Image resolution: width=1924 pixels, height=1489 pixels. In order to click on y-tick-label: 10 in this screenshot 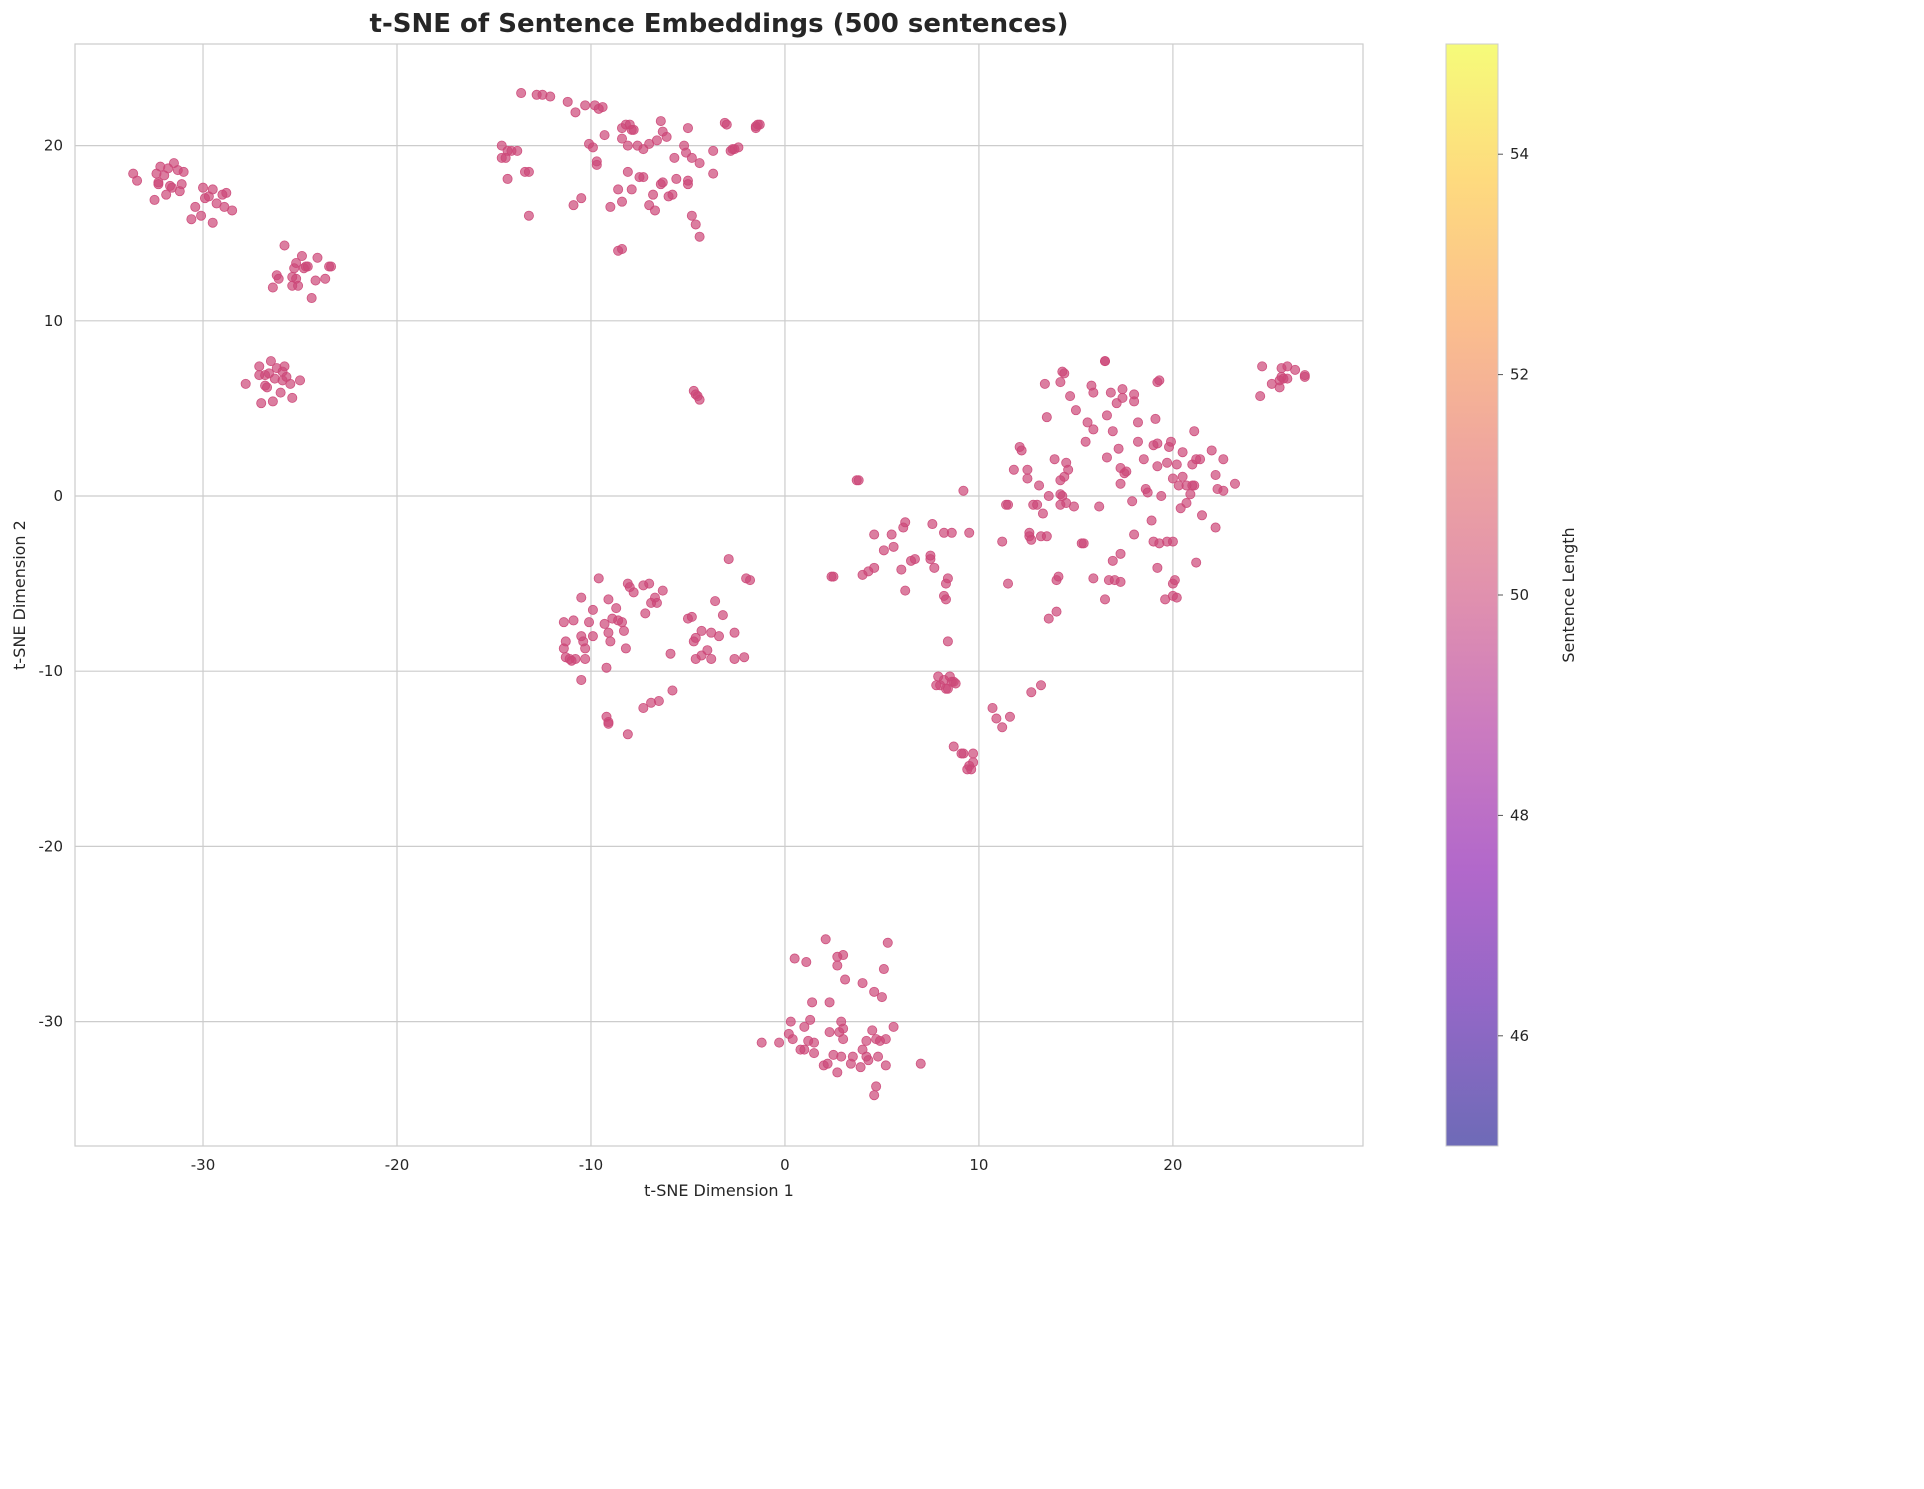, I will do `click(53, 321)`.